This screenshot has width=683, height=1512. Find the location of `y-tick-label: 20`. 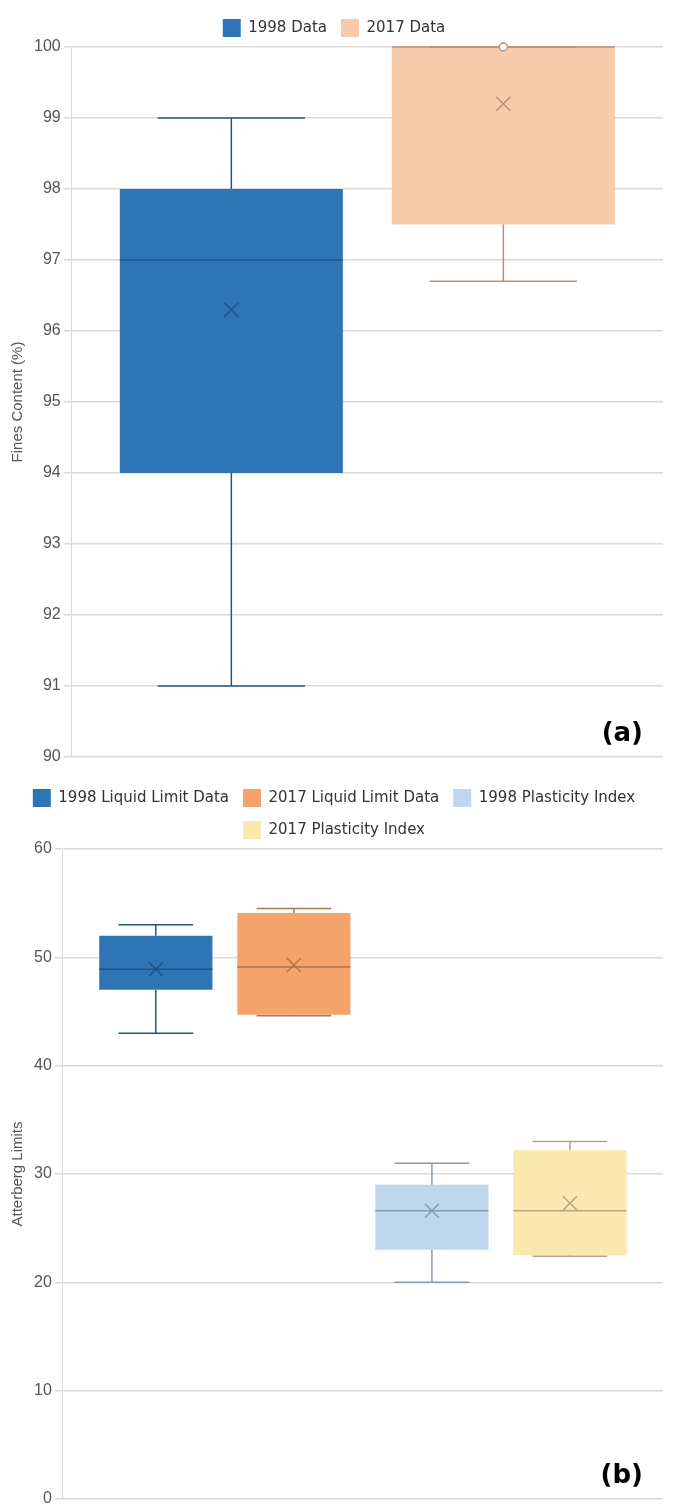

y-tick-label: 20 is located at coordinates (43, 1281).